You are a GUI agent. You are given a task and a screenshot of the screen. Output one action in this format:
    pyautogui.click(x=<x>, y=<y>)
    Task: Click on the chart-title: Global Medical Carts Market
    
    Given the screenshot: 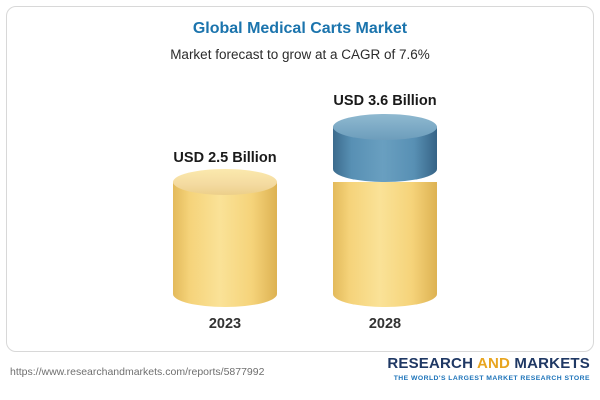 What is the action you would take?
    pyautogui.click(x=300, y=28)
    